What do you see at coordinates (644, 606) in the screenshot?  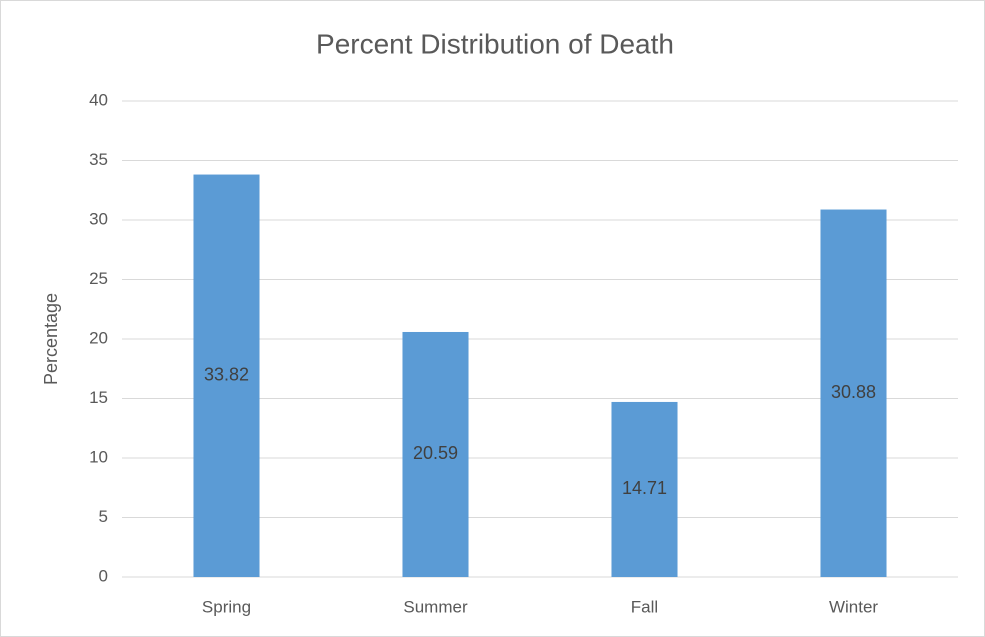 I see `x-tick-label: Fall` at bounding box center [644, 606].